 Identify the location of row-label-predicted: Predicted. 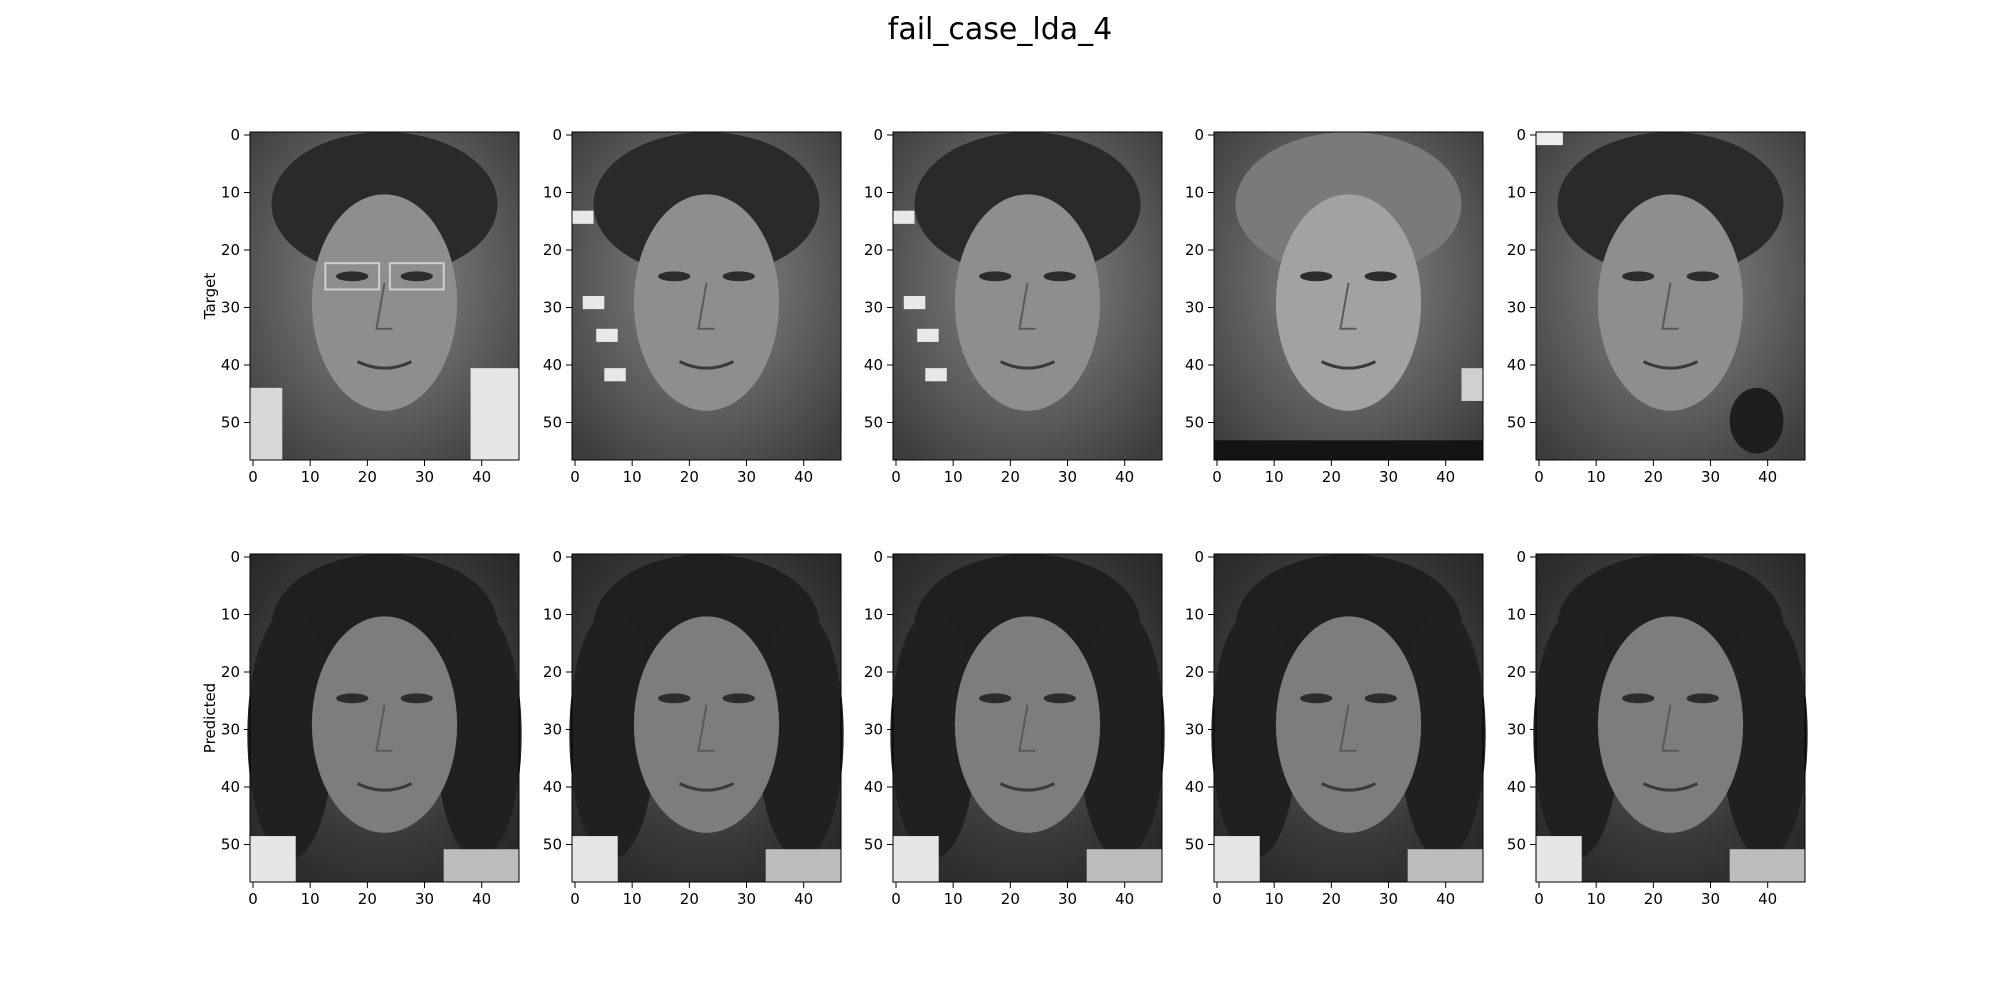
(210, 718).